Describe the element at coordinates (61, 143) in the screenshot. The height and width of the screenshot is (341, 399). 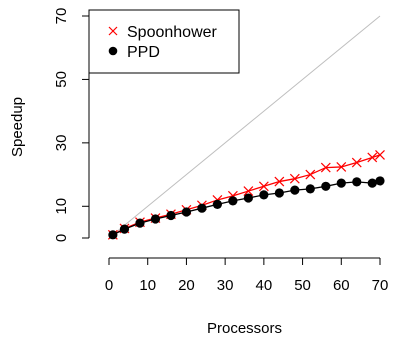
I see `y-tick-label-30: 30` at that location.